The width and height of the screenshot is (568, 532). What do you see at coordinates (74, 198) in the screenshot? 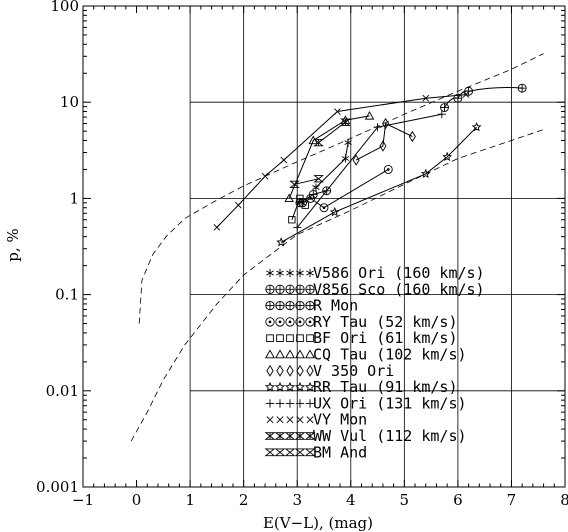
I see `y-tick-label: 1` at bounding box center [74, 198].